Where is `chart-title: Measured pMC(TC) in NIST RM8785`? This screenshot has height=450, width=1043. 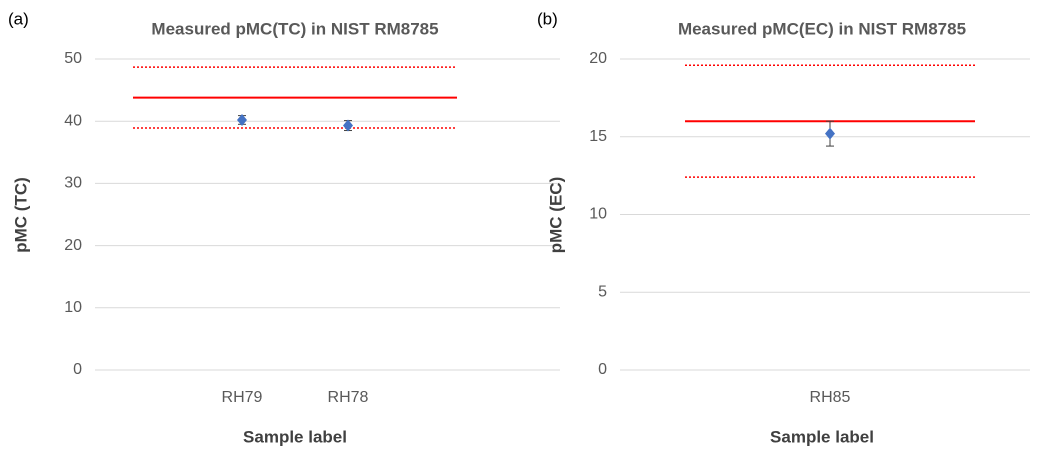 chart-title: Measured pMC(TC) in NIST RM8785 is located at coordinates (294, 28).